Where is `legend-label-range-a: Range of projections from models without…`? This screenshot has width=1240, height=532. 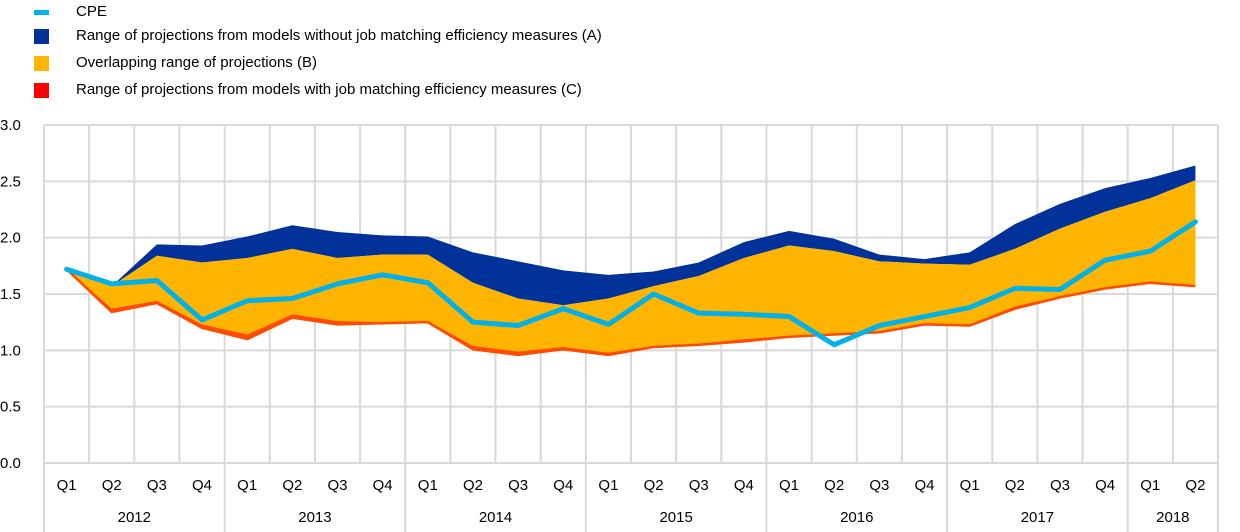
legend-label-range-a: Range of projections from models without… is located at coordinates (339, 35).